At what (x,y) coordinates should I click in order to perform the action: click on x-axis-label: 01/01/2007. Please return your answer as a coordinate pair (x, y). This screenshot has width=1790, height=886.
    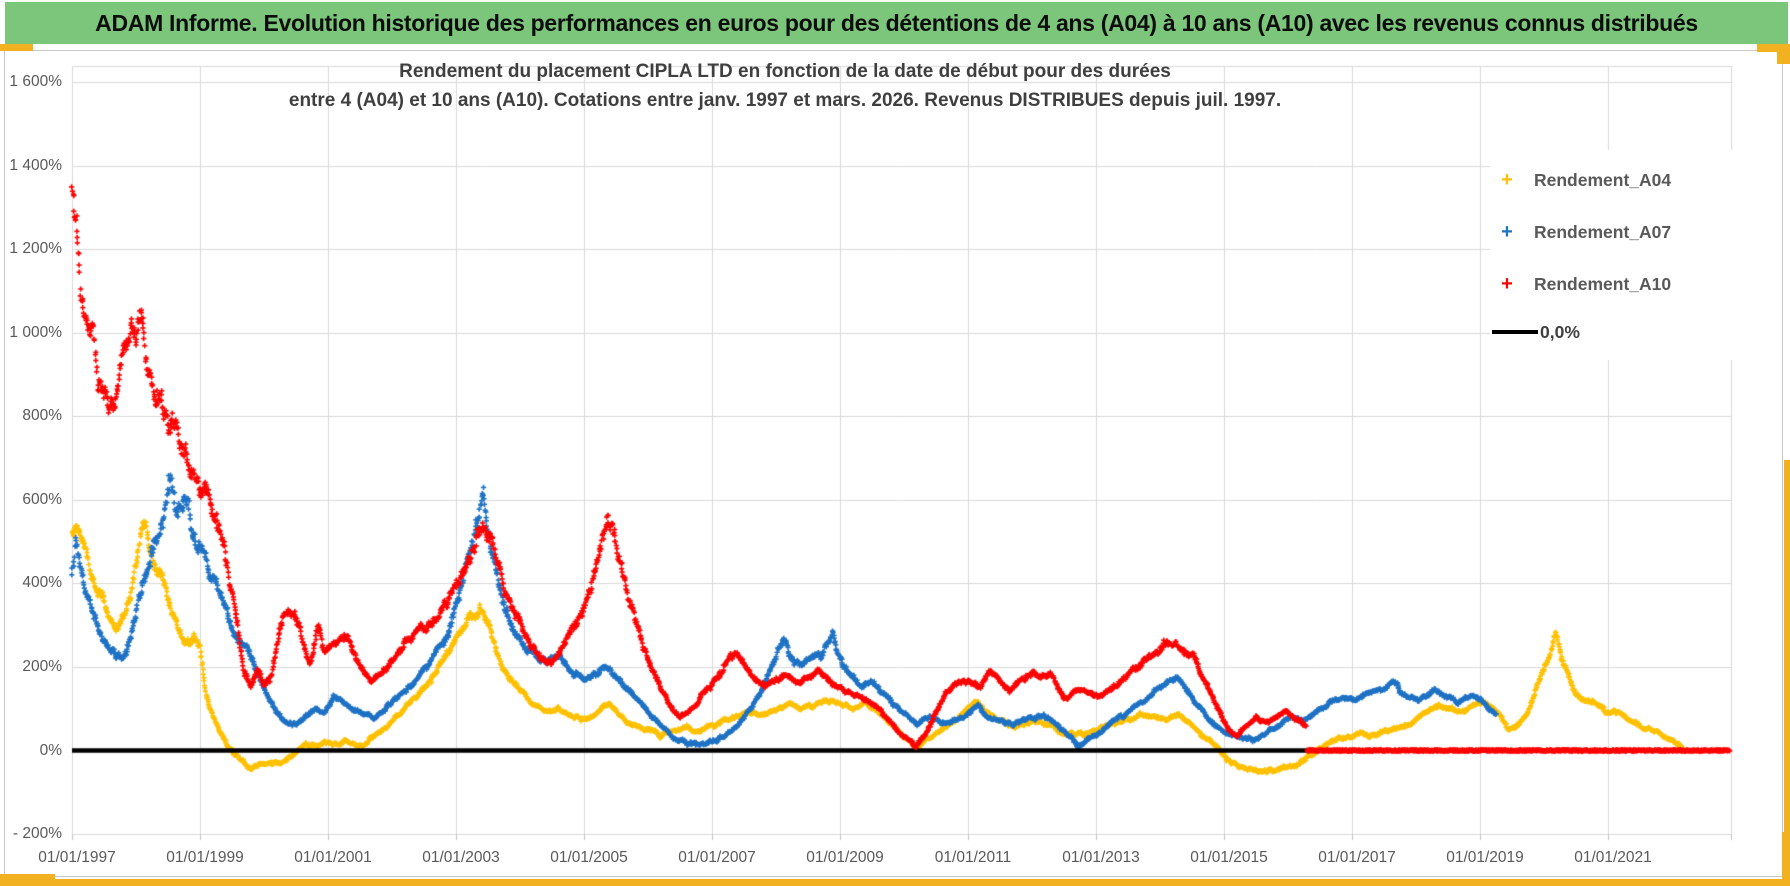
    Looking at the image, I should click on (717, 857).